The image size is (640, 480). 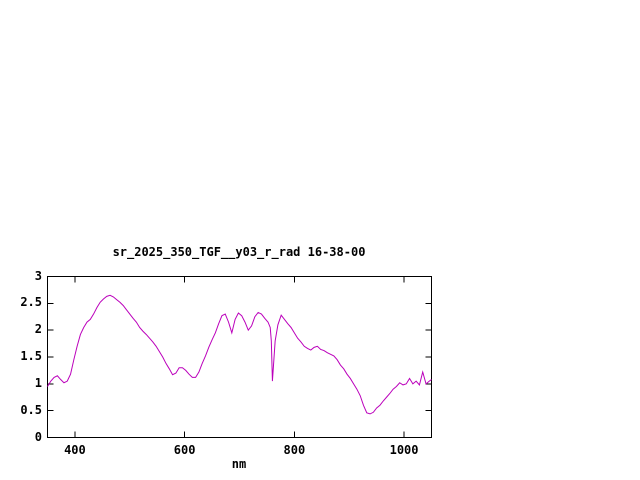 What do you see at coordinates (239, 252) in the screenshot?
I see `chart-title: sr_2025_350_TGF__y03_r_rad 16-38-00` at bounding box center [239, 252].